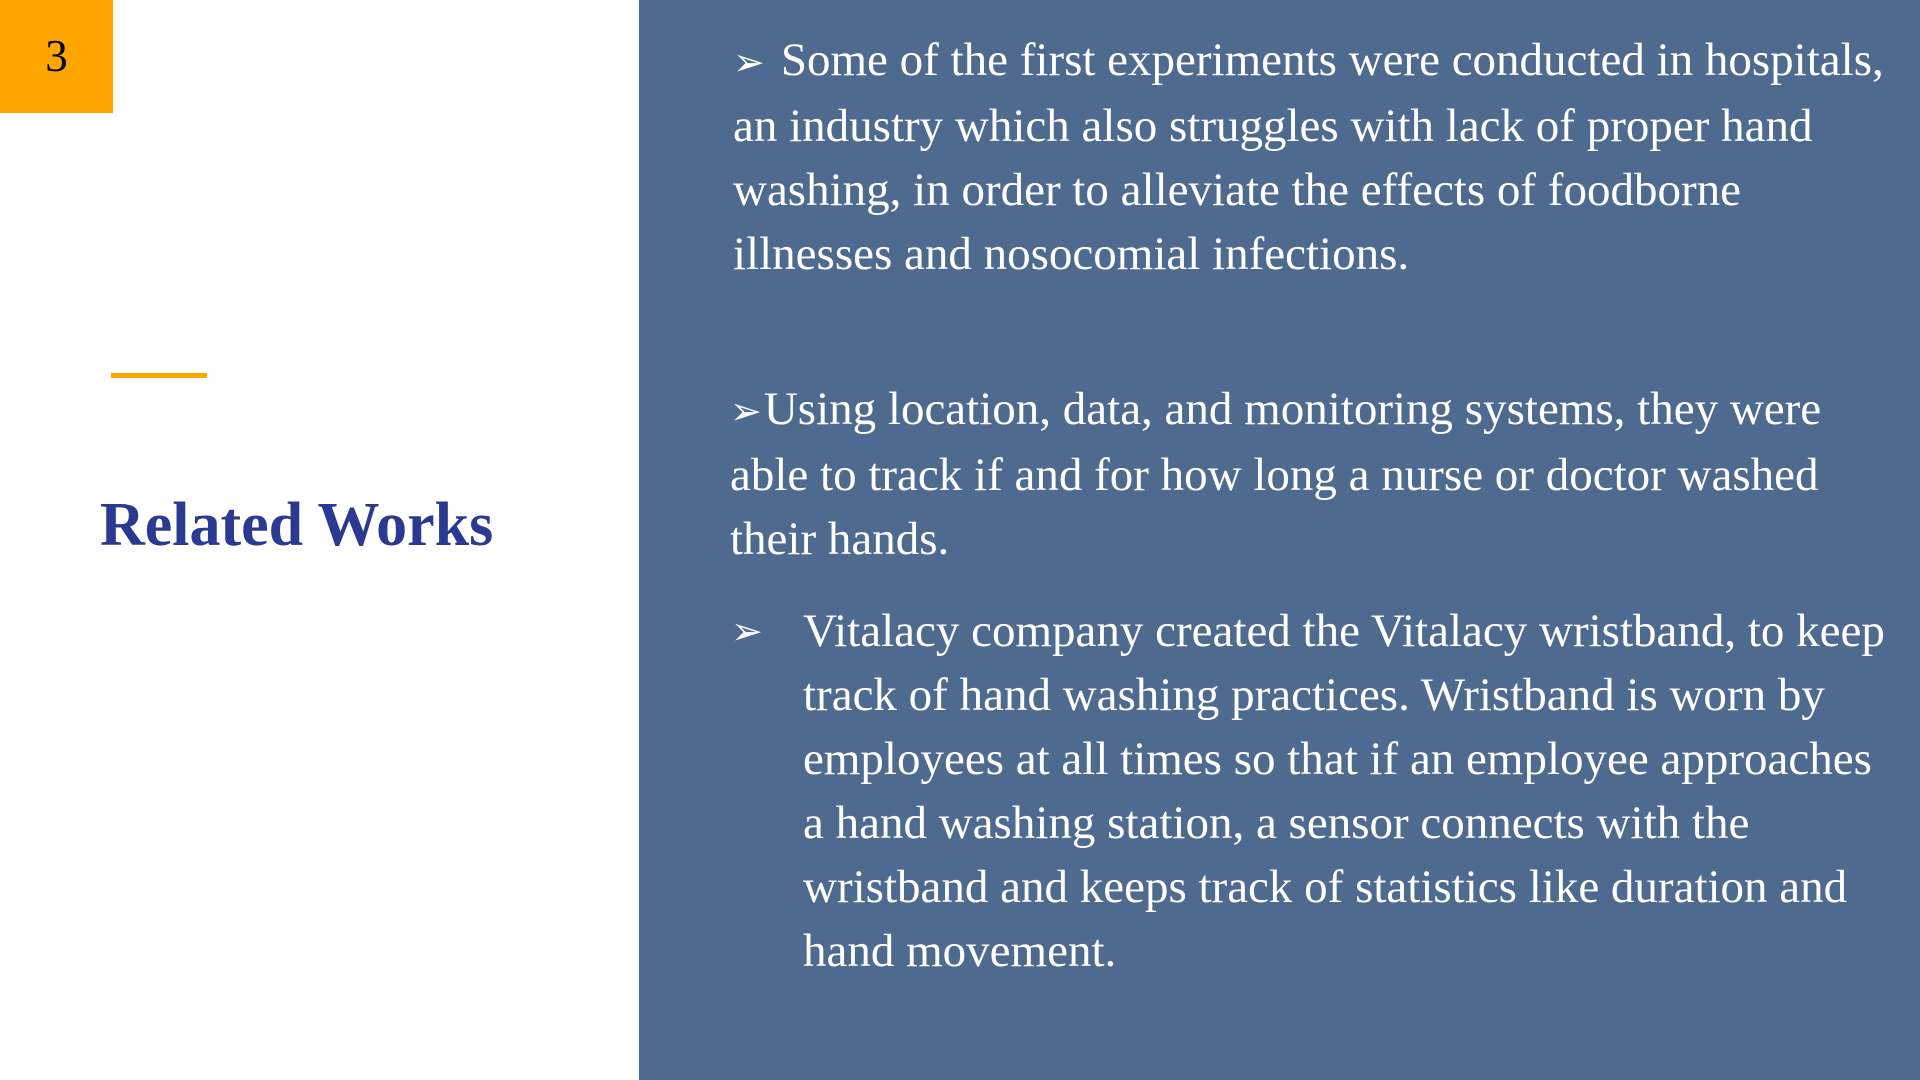 The width and height of the screenshot is (1920, 1080). Describe the element at coordinates (297, 525) in the screenshot. I see `slide-title: Related Works` at that location.